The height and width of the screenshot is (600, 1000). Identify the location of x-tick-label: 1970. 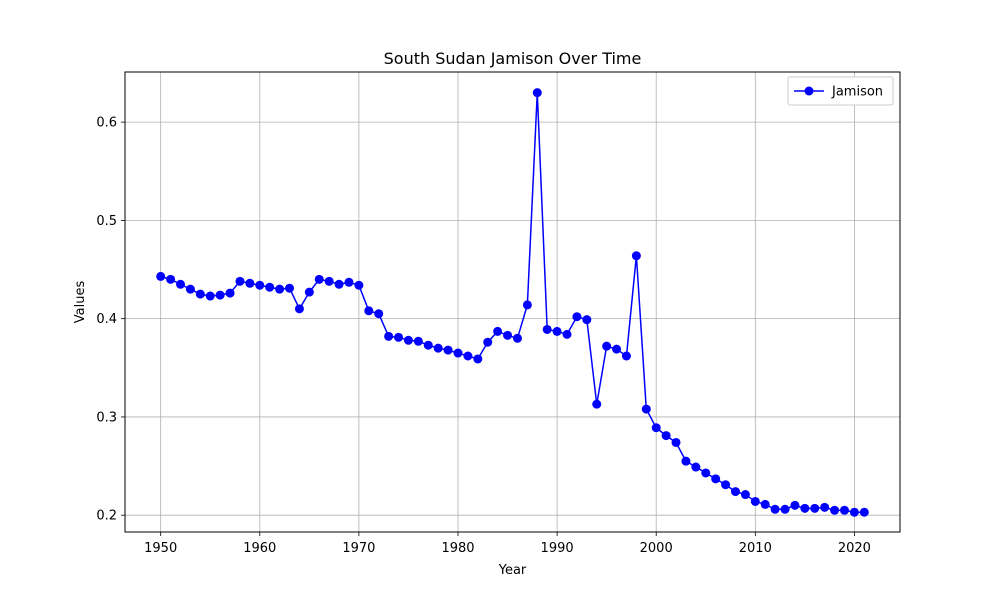
(358, 548).